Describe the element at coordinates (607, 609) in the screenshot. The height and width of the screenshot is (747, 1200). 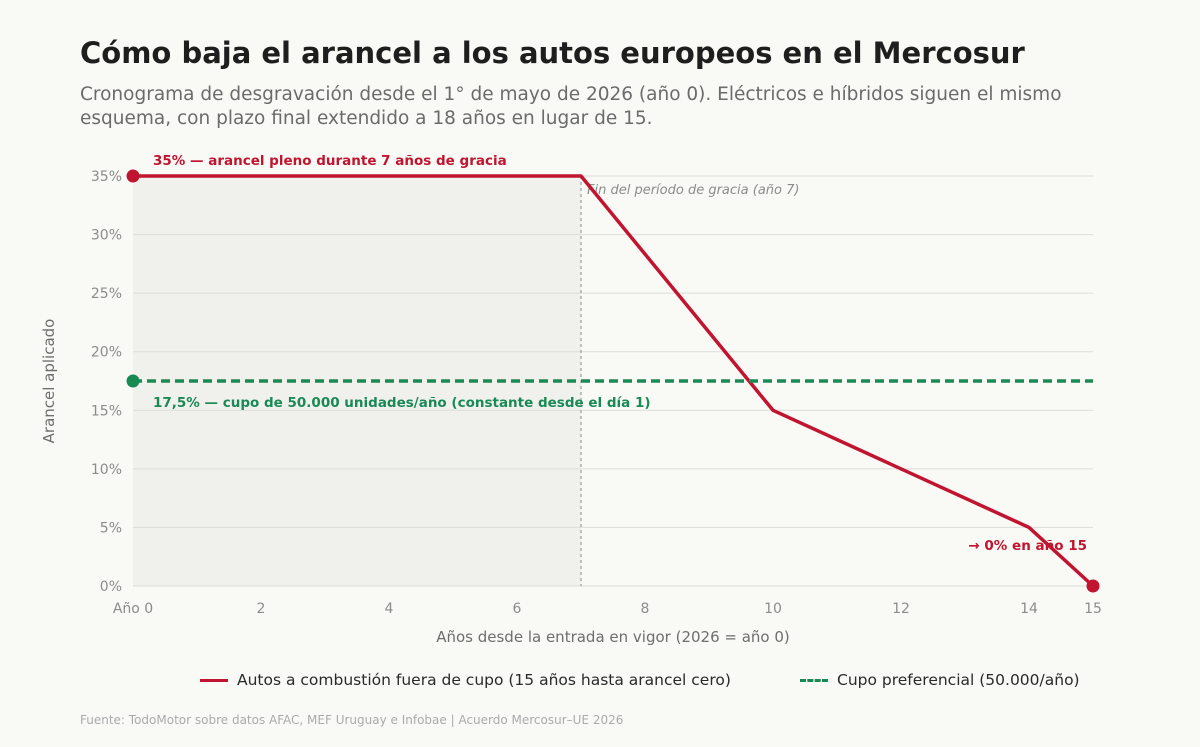
I see `x-axis-ticks: Año 0 2 4 6 8 10 12 14 15` at that location.